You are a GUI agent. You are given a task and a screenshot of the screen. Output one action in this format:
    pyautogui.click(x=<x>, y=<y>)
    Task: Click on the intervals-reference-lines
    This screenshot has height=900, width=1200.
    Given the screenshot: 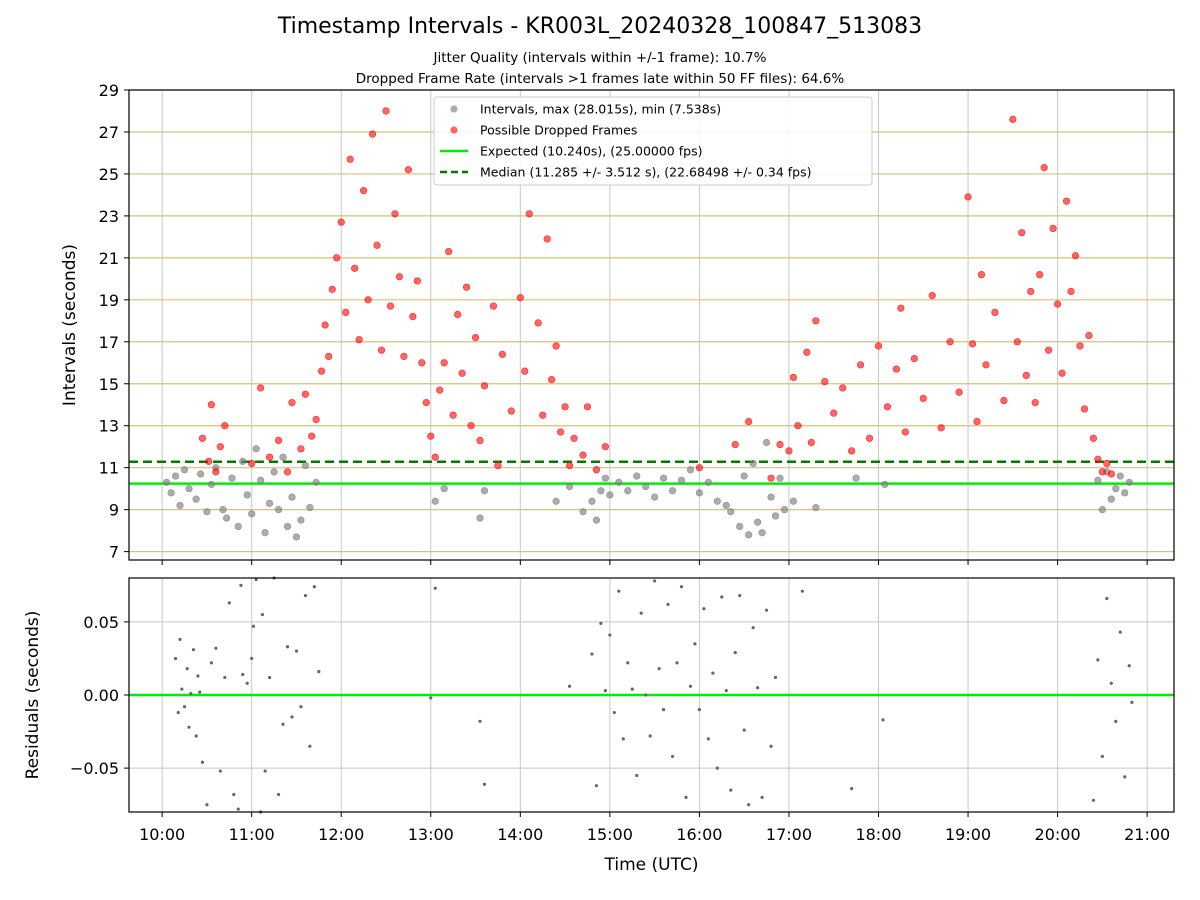 What is the action you would take?
    pyautogui.click(x=651, y=472)
    